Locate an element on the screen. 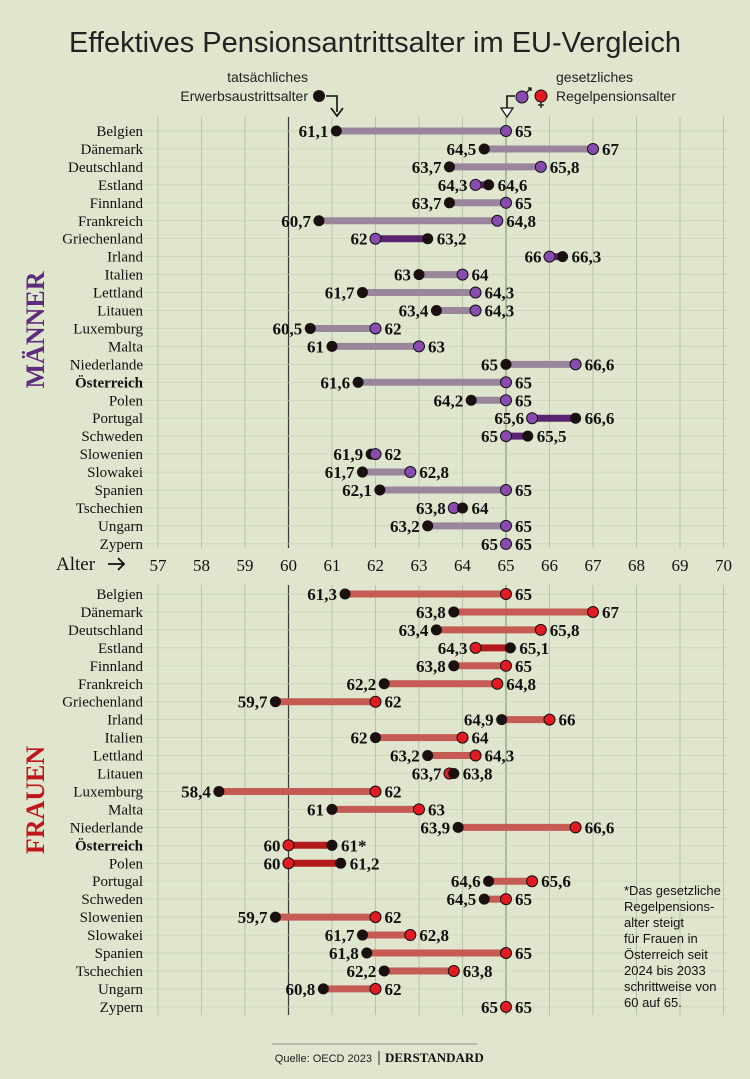 The width and height of the screenshot is (750, 1079). country-label: Irland is located at coordinates (125, 258).